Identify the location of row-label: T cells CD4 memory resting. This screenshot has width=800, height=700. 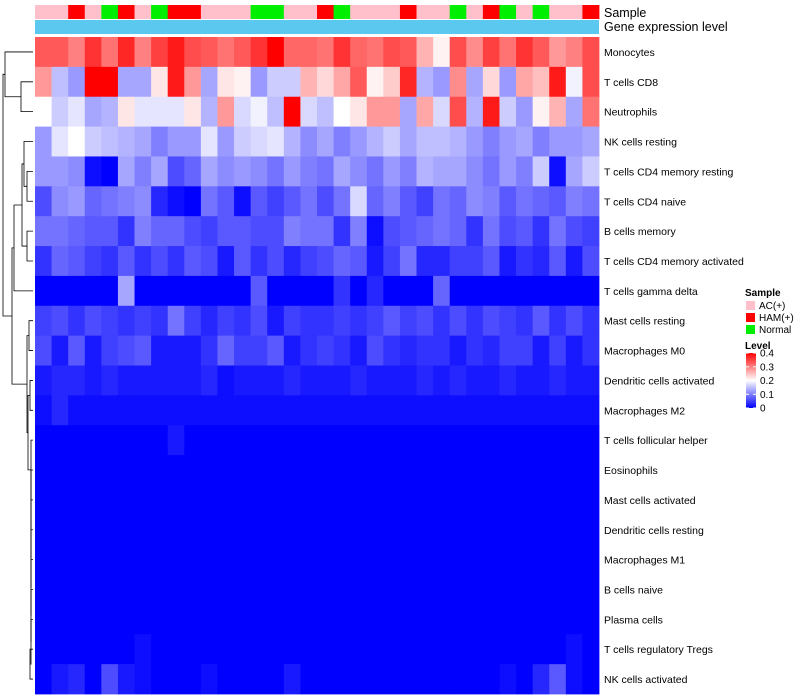
(668, 172).